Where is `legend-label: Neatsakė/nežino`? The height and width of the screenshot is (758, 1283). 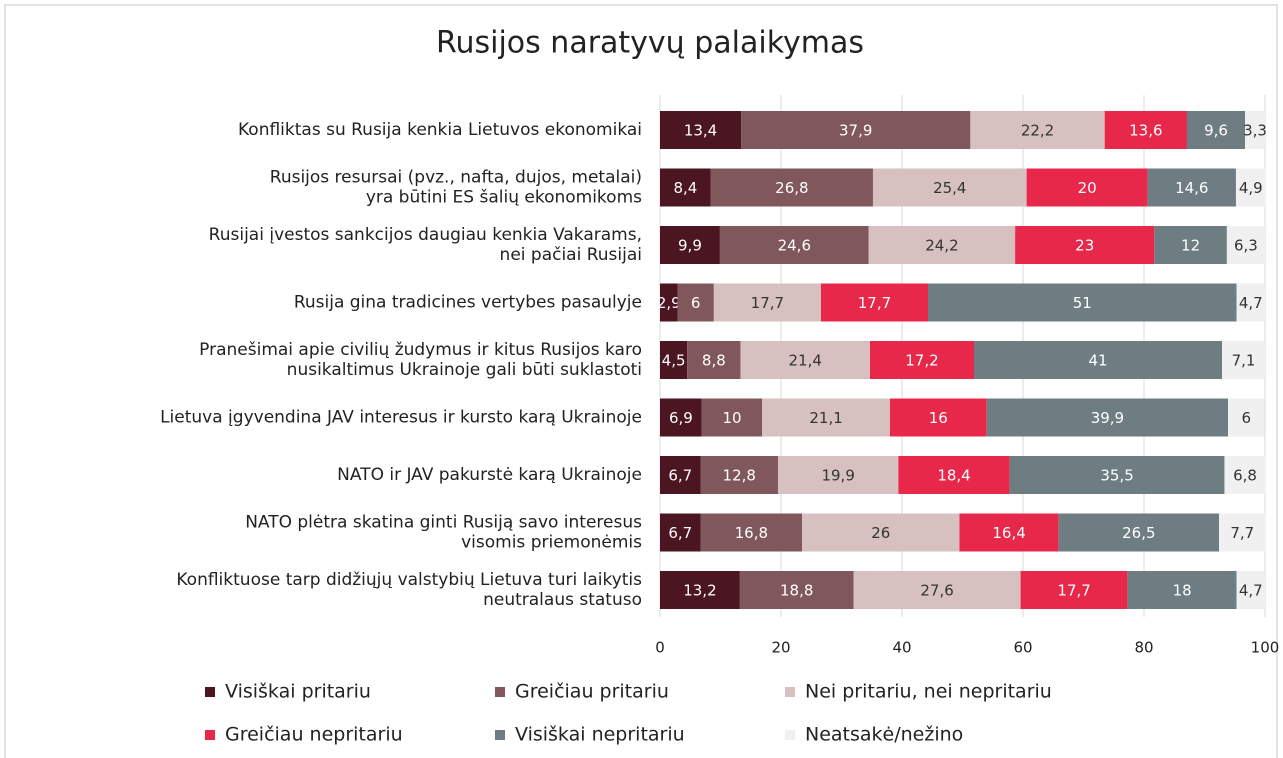
legend-label: Neatsakė/nežino is located at coordinates (884, 735).